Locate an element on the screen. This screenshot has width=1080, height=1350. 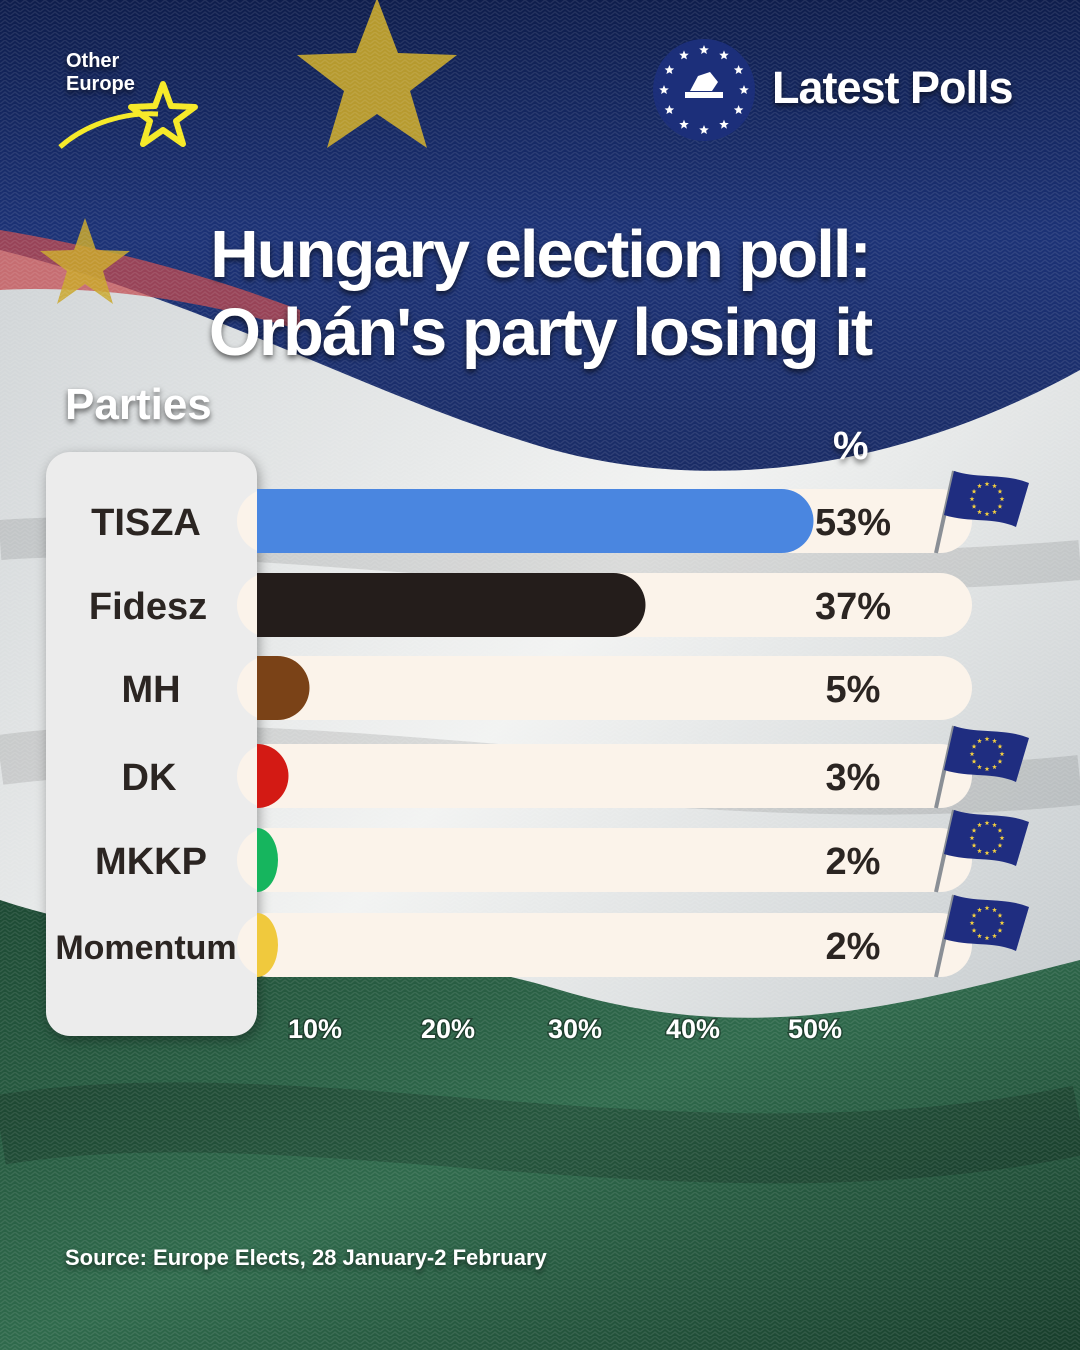
bar-row: TISZA 53% is located at coordinates (560, 512).